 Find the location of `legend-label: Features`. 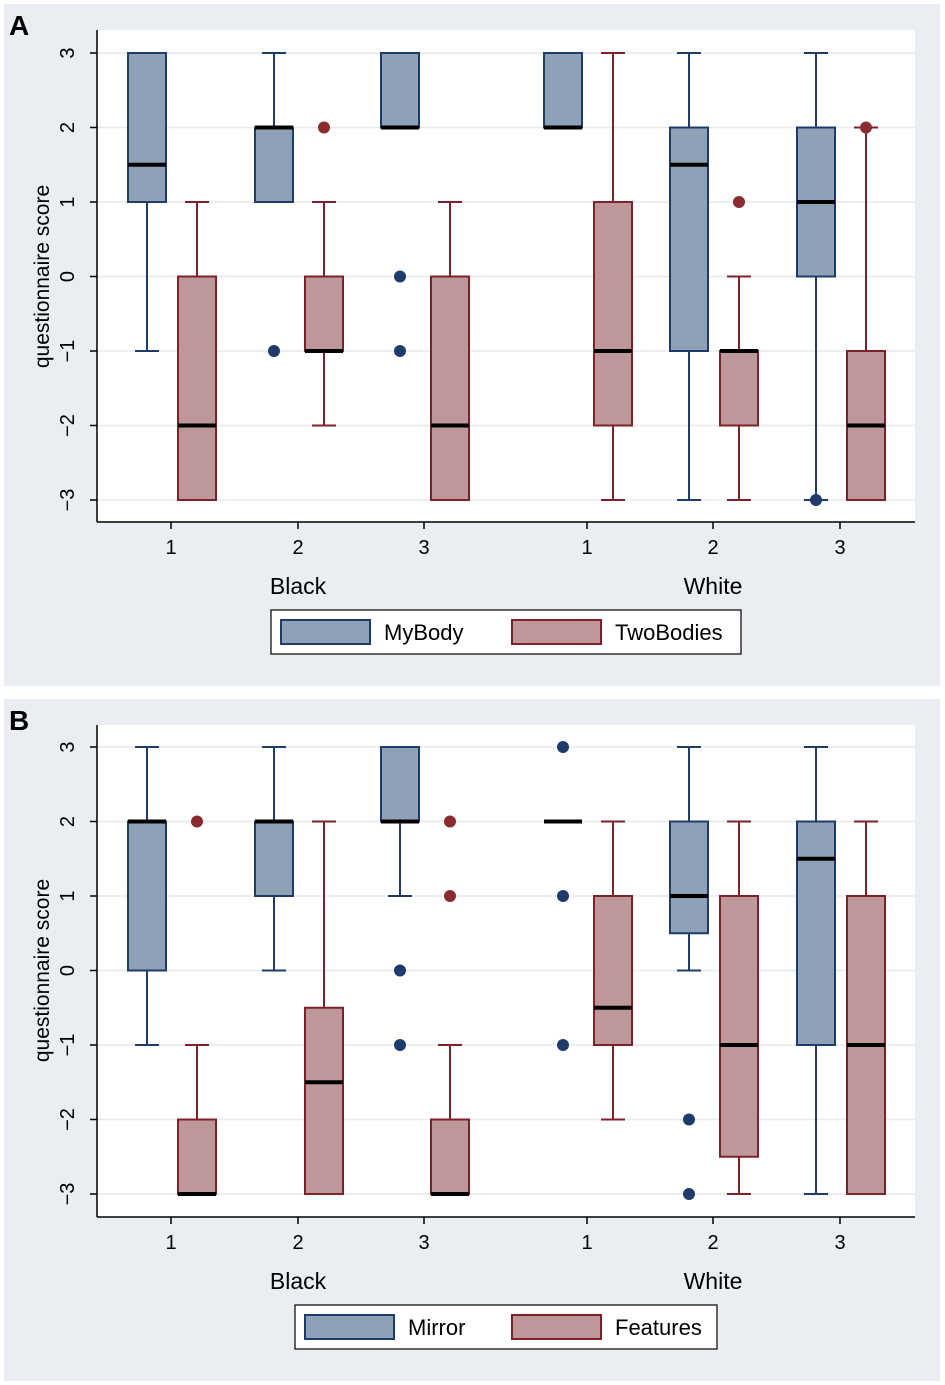

legend-label: Features is located at coordinates (658, 1327).